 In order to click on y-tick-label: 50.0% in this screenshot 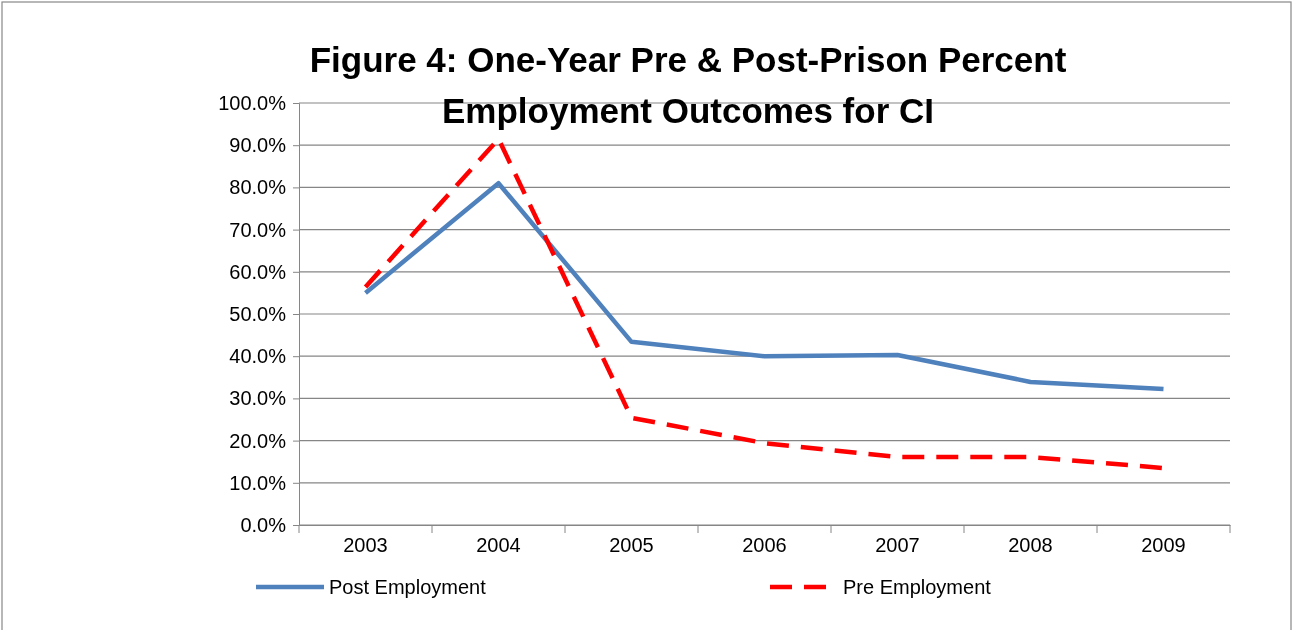, I will do `click(258, 313)`.